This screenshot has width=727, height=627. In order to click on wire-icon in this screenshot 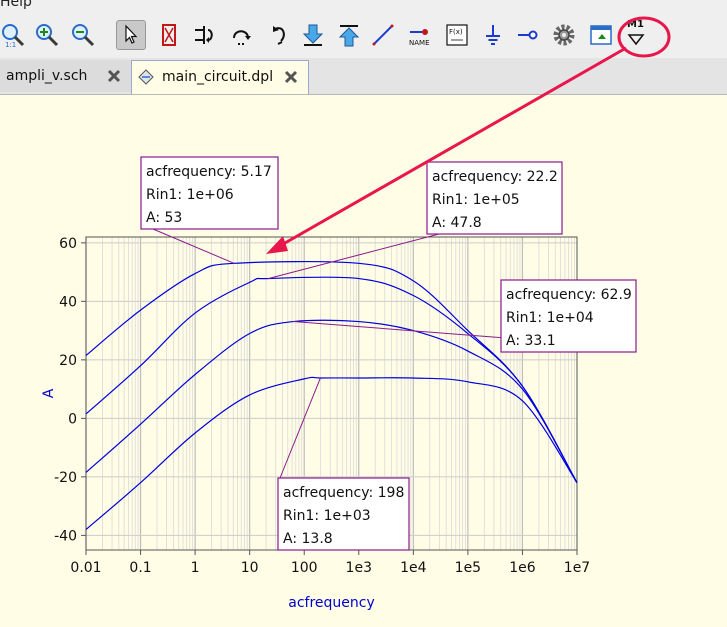, I will do `click(383, 35)`.